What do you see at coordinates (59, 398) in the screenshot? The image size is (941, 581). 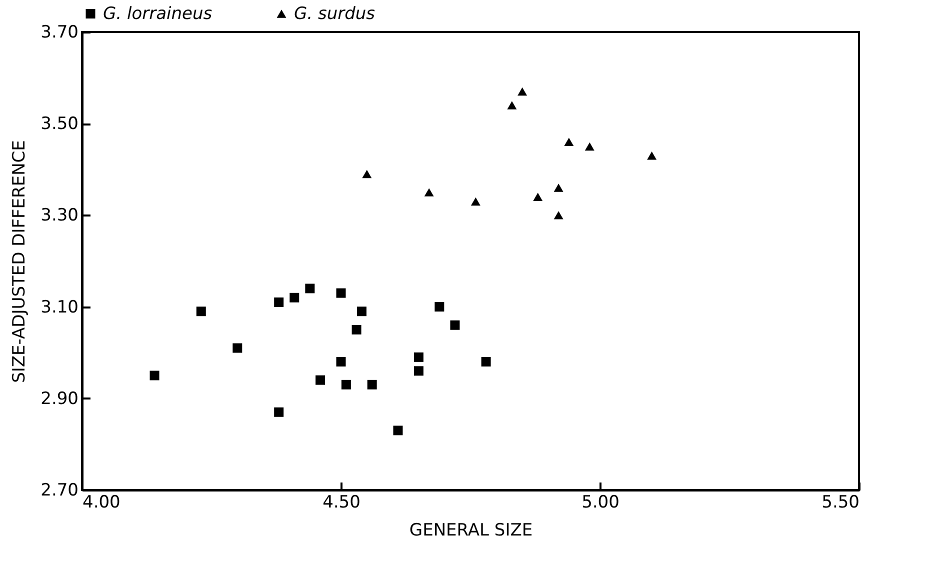 I see `y-tick-label: 2.90` at bounding box center [59, 398].